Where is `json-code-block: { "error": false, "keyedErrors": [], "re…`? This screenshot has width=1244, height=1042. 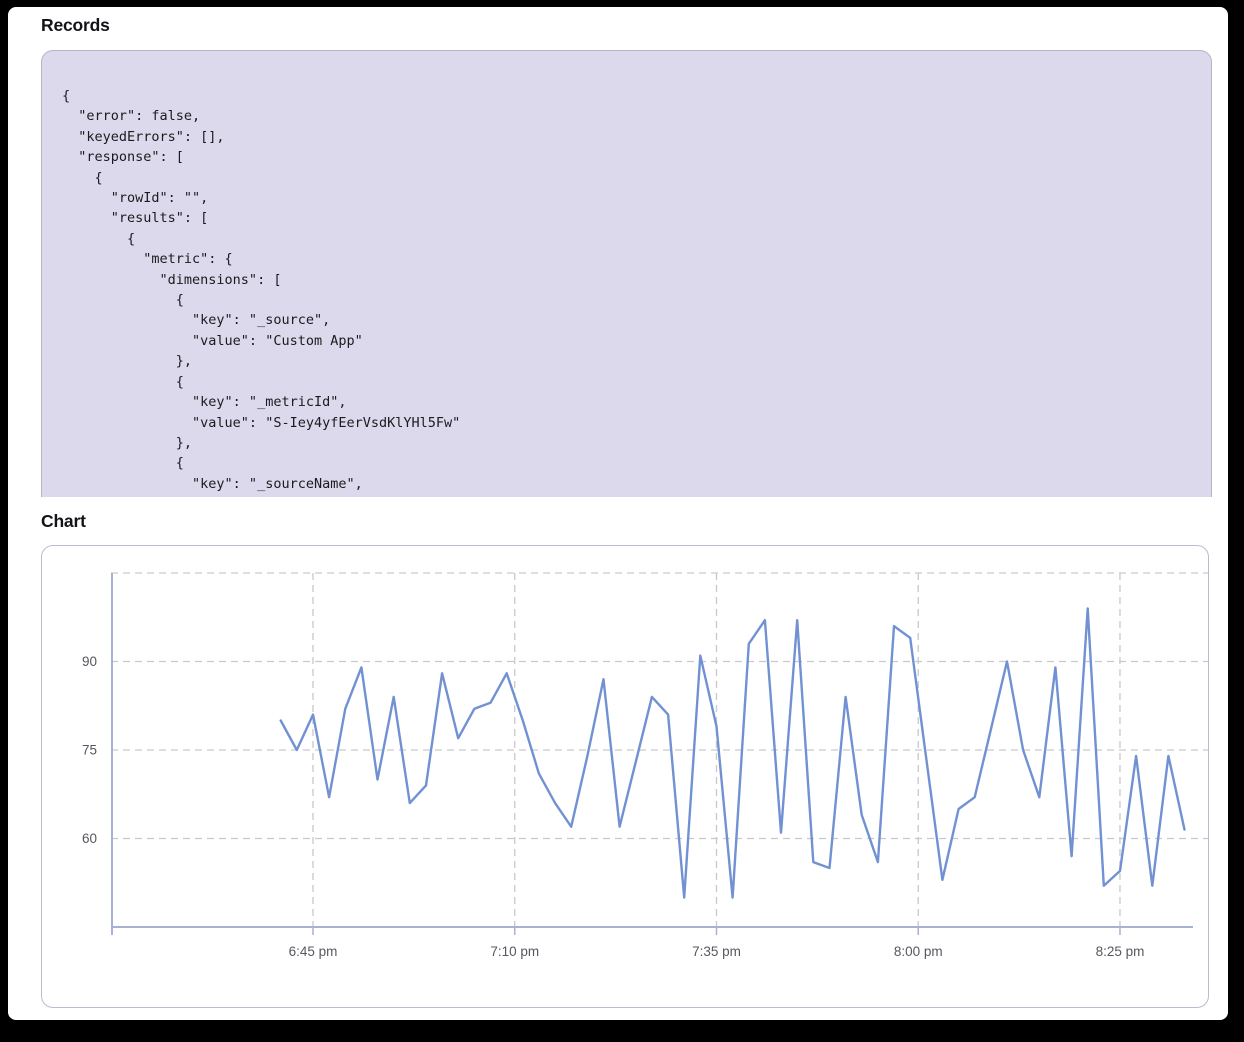
json-code-block: { "error": false, "keyedErrors": [], "re… is located at coordinates (261, 290).